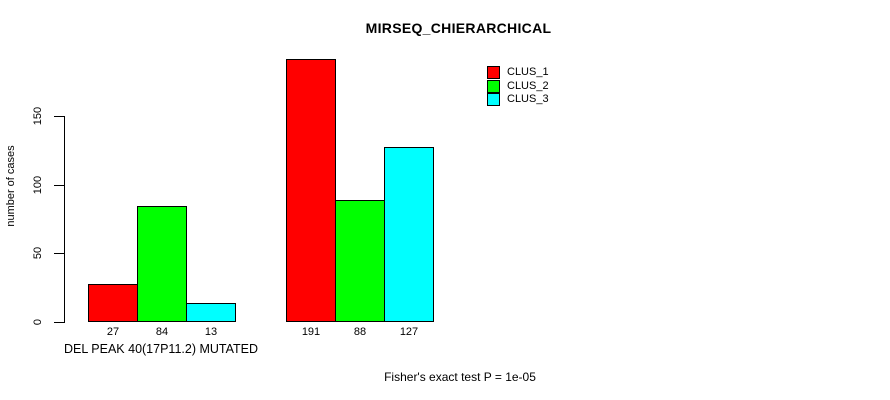 This screenshot has height=400, width=890. I want to click on chart-title: MIRSEQ_CHIERARCHICAL, so click(458, 28).